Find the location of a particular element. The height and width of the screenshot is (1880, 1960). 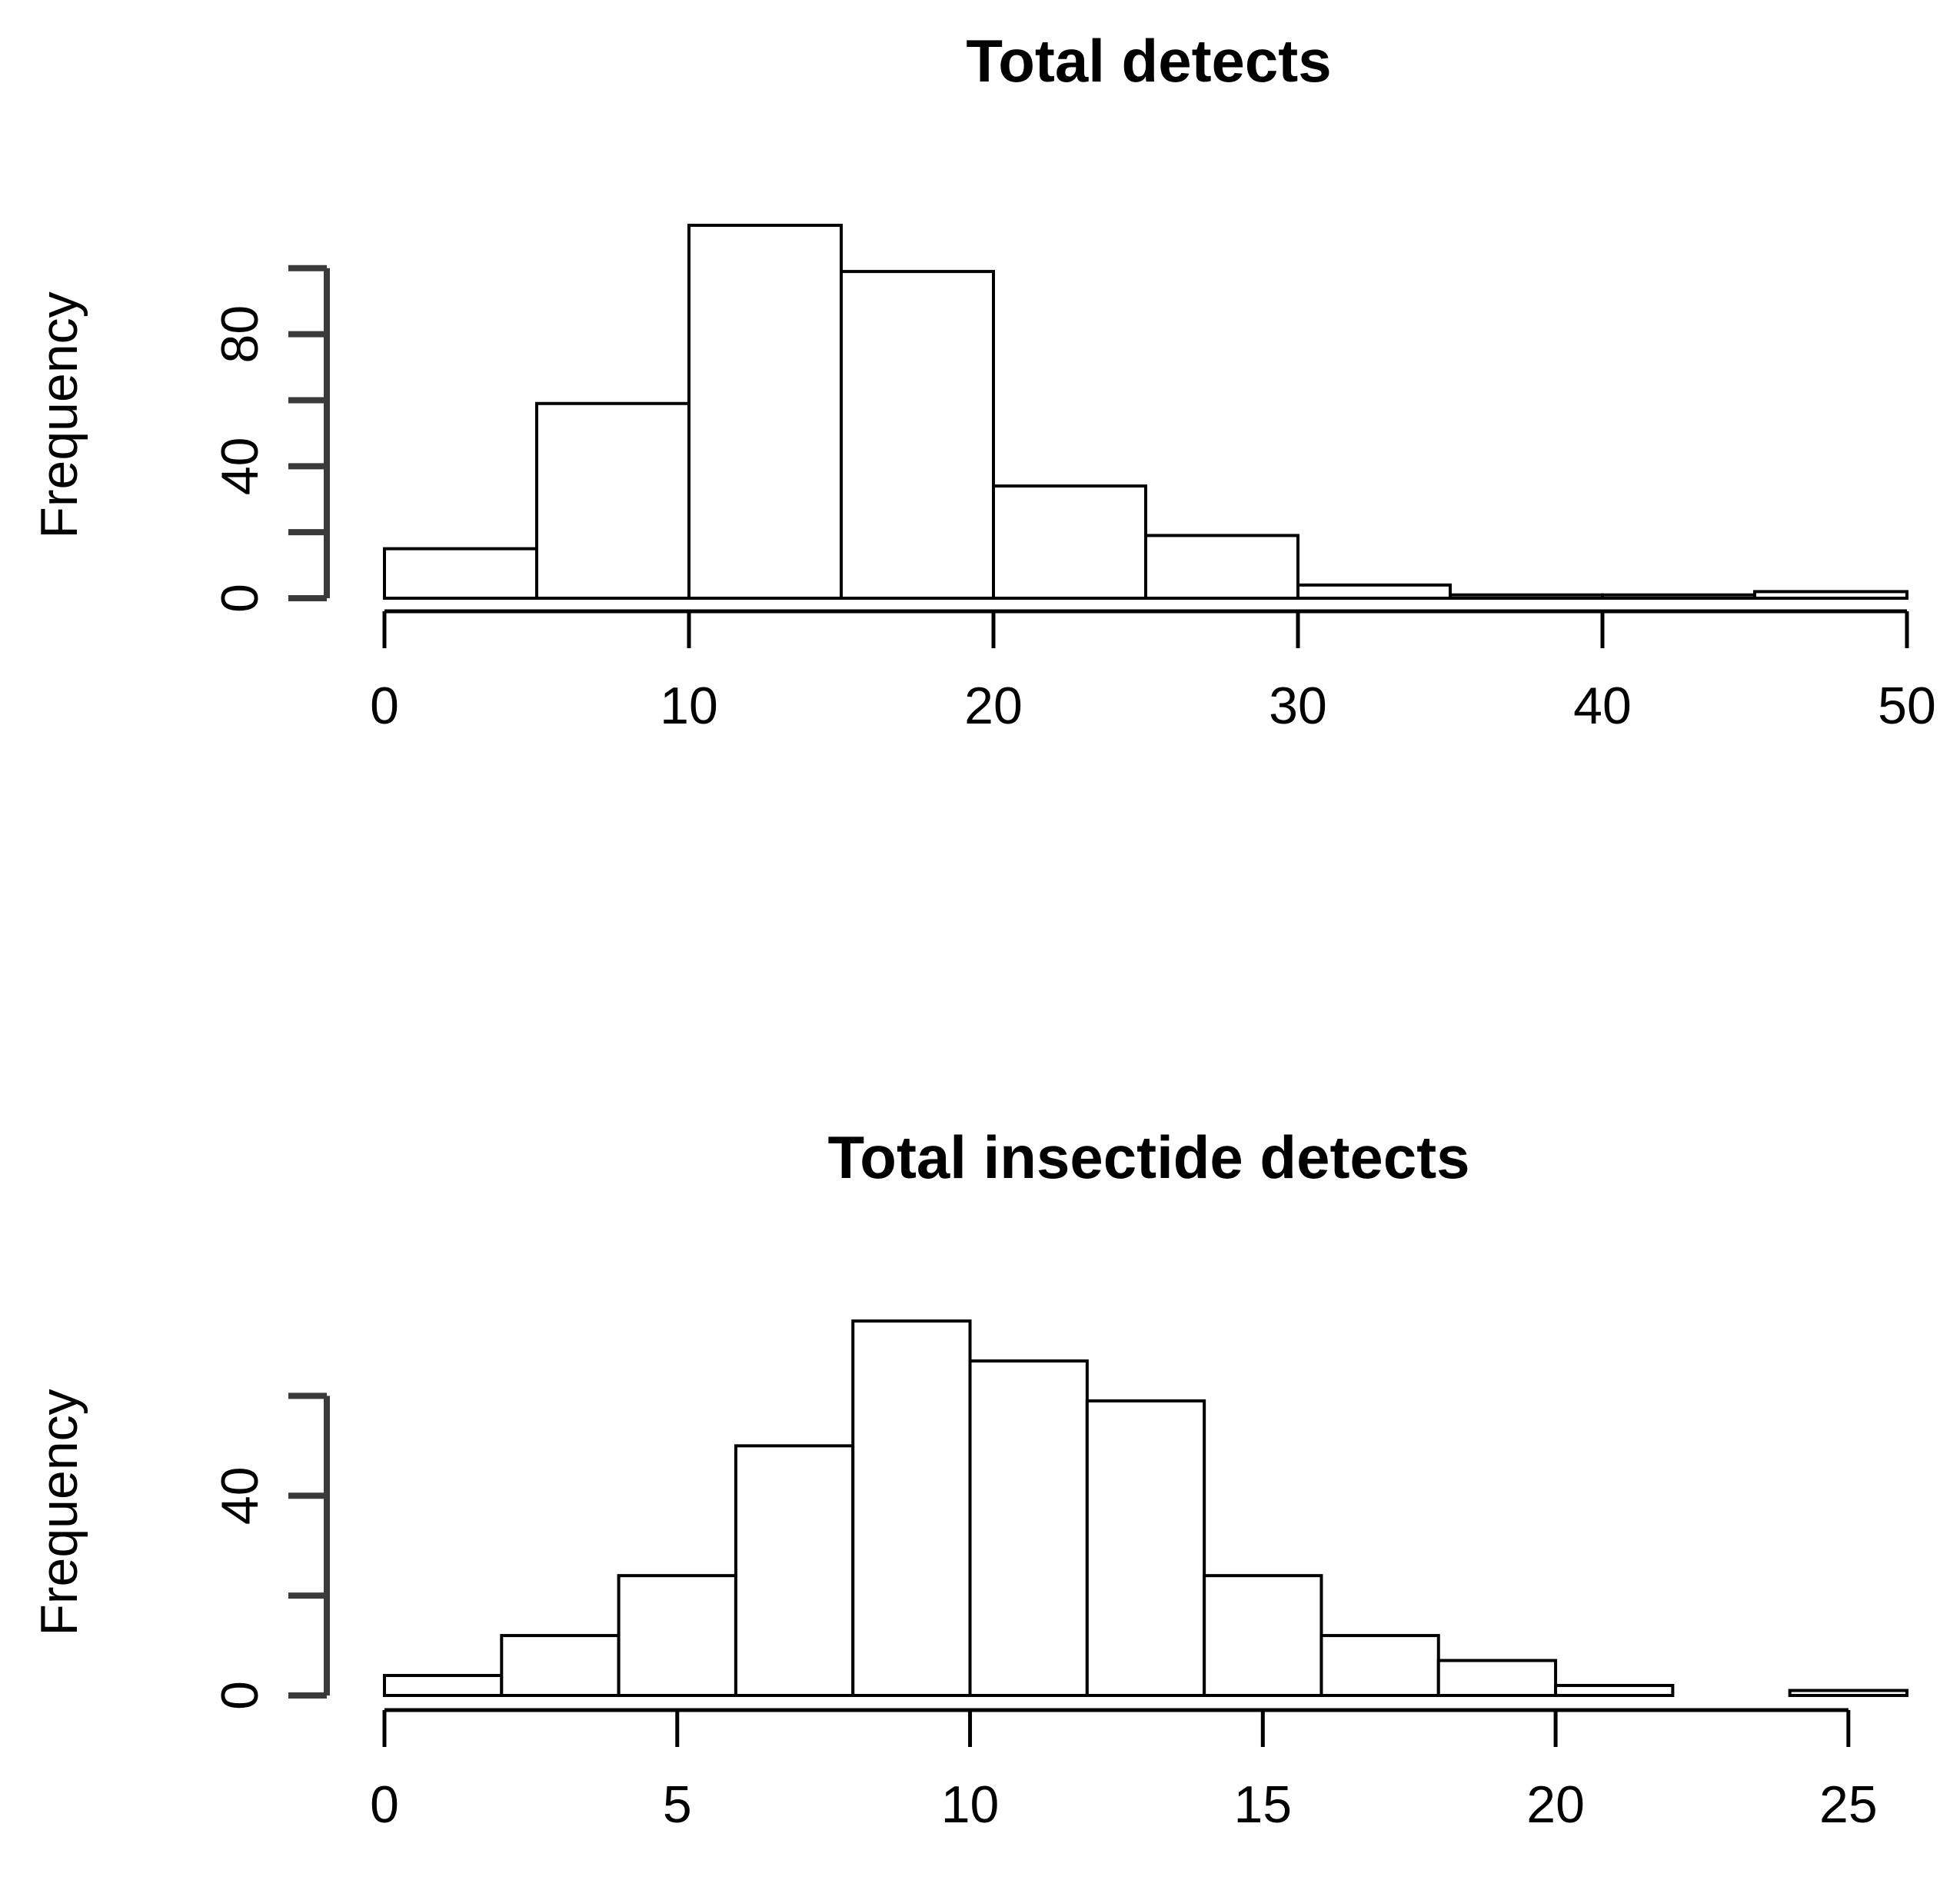

x-tick-label: 30 is located at coordinates (1298, 706).